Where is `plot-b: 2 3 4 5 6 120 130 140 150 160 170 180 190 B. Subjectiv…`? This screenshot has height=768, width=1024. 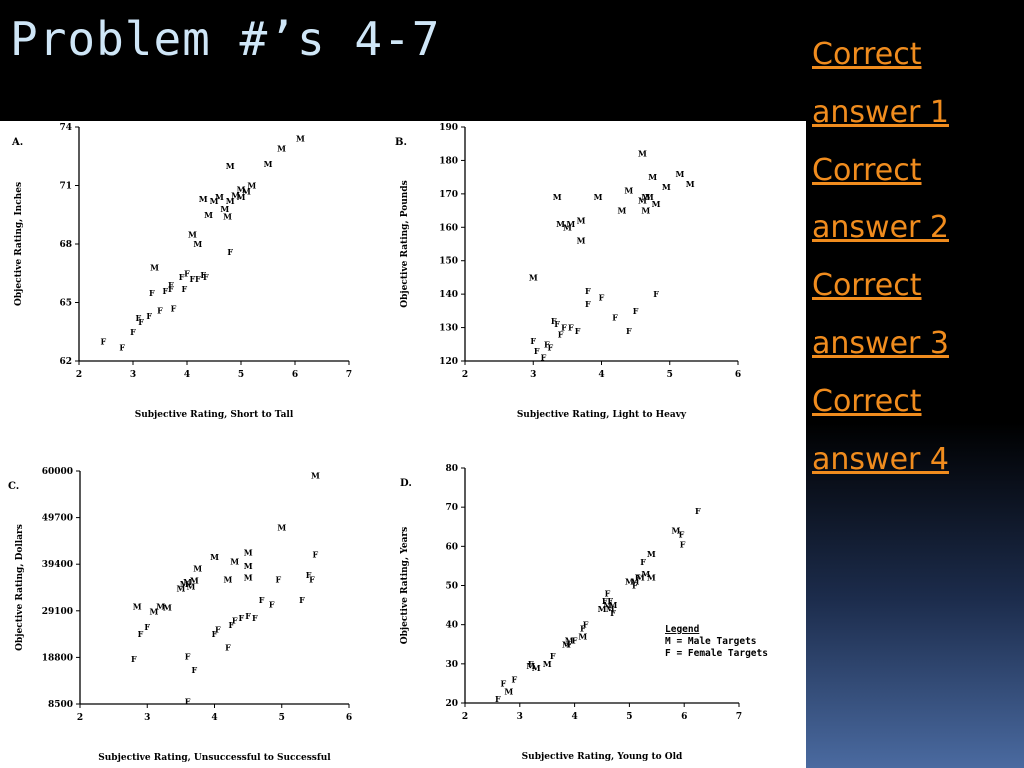
plot-b: 2 3 4 5 6 120 130 140 150 160 170 180 190 B. Subjectiv… is located at coordinates (568, 271).